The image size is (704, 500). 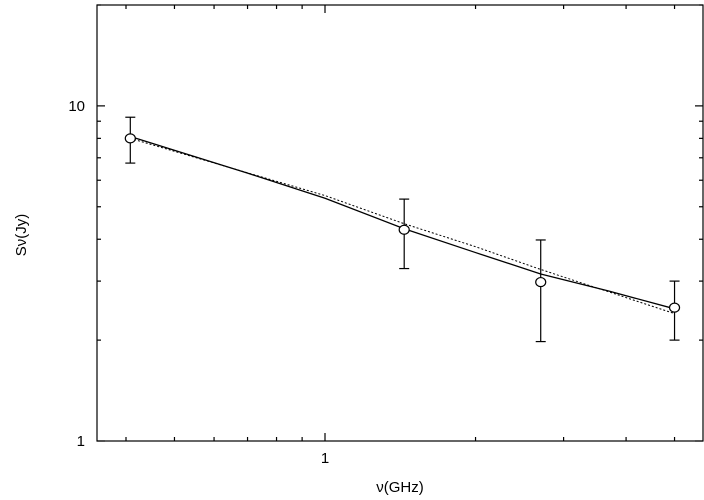 What do you see at coordinates (81, 441) in the screenshot?
I see `y-tick-label: 1` at bounding box center [81, 441].